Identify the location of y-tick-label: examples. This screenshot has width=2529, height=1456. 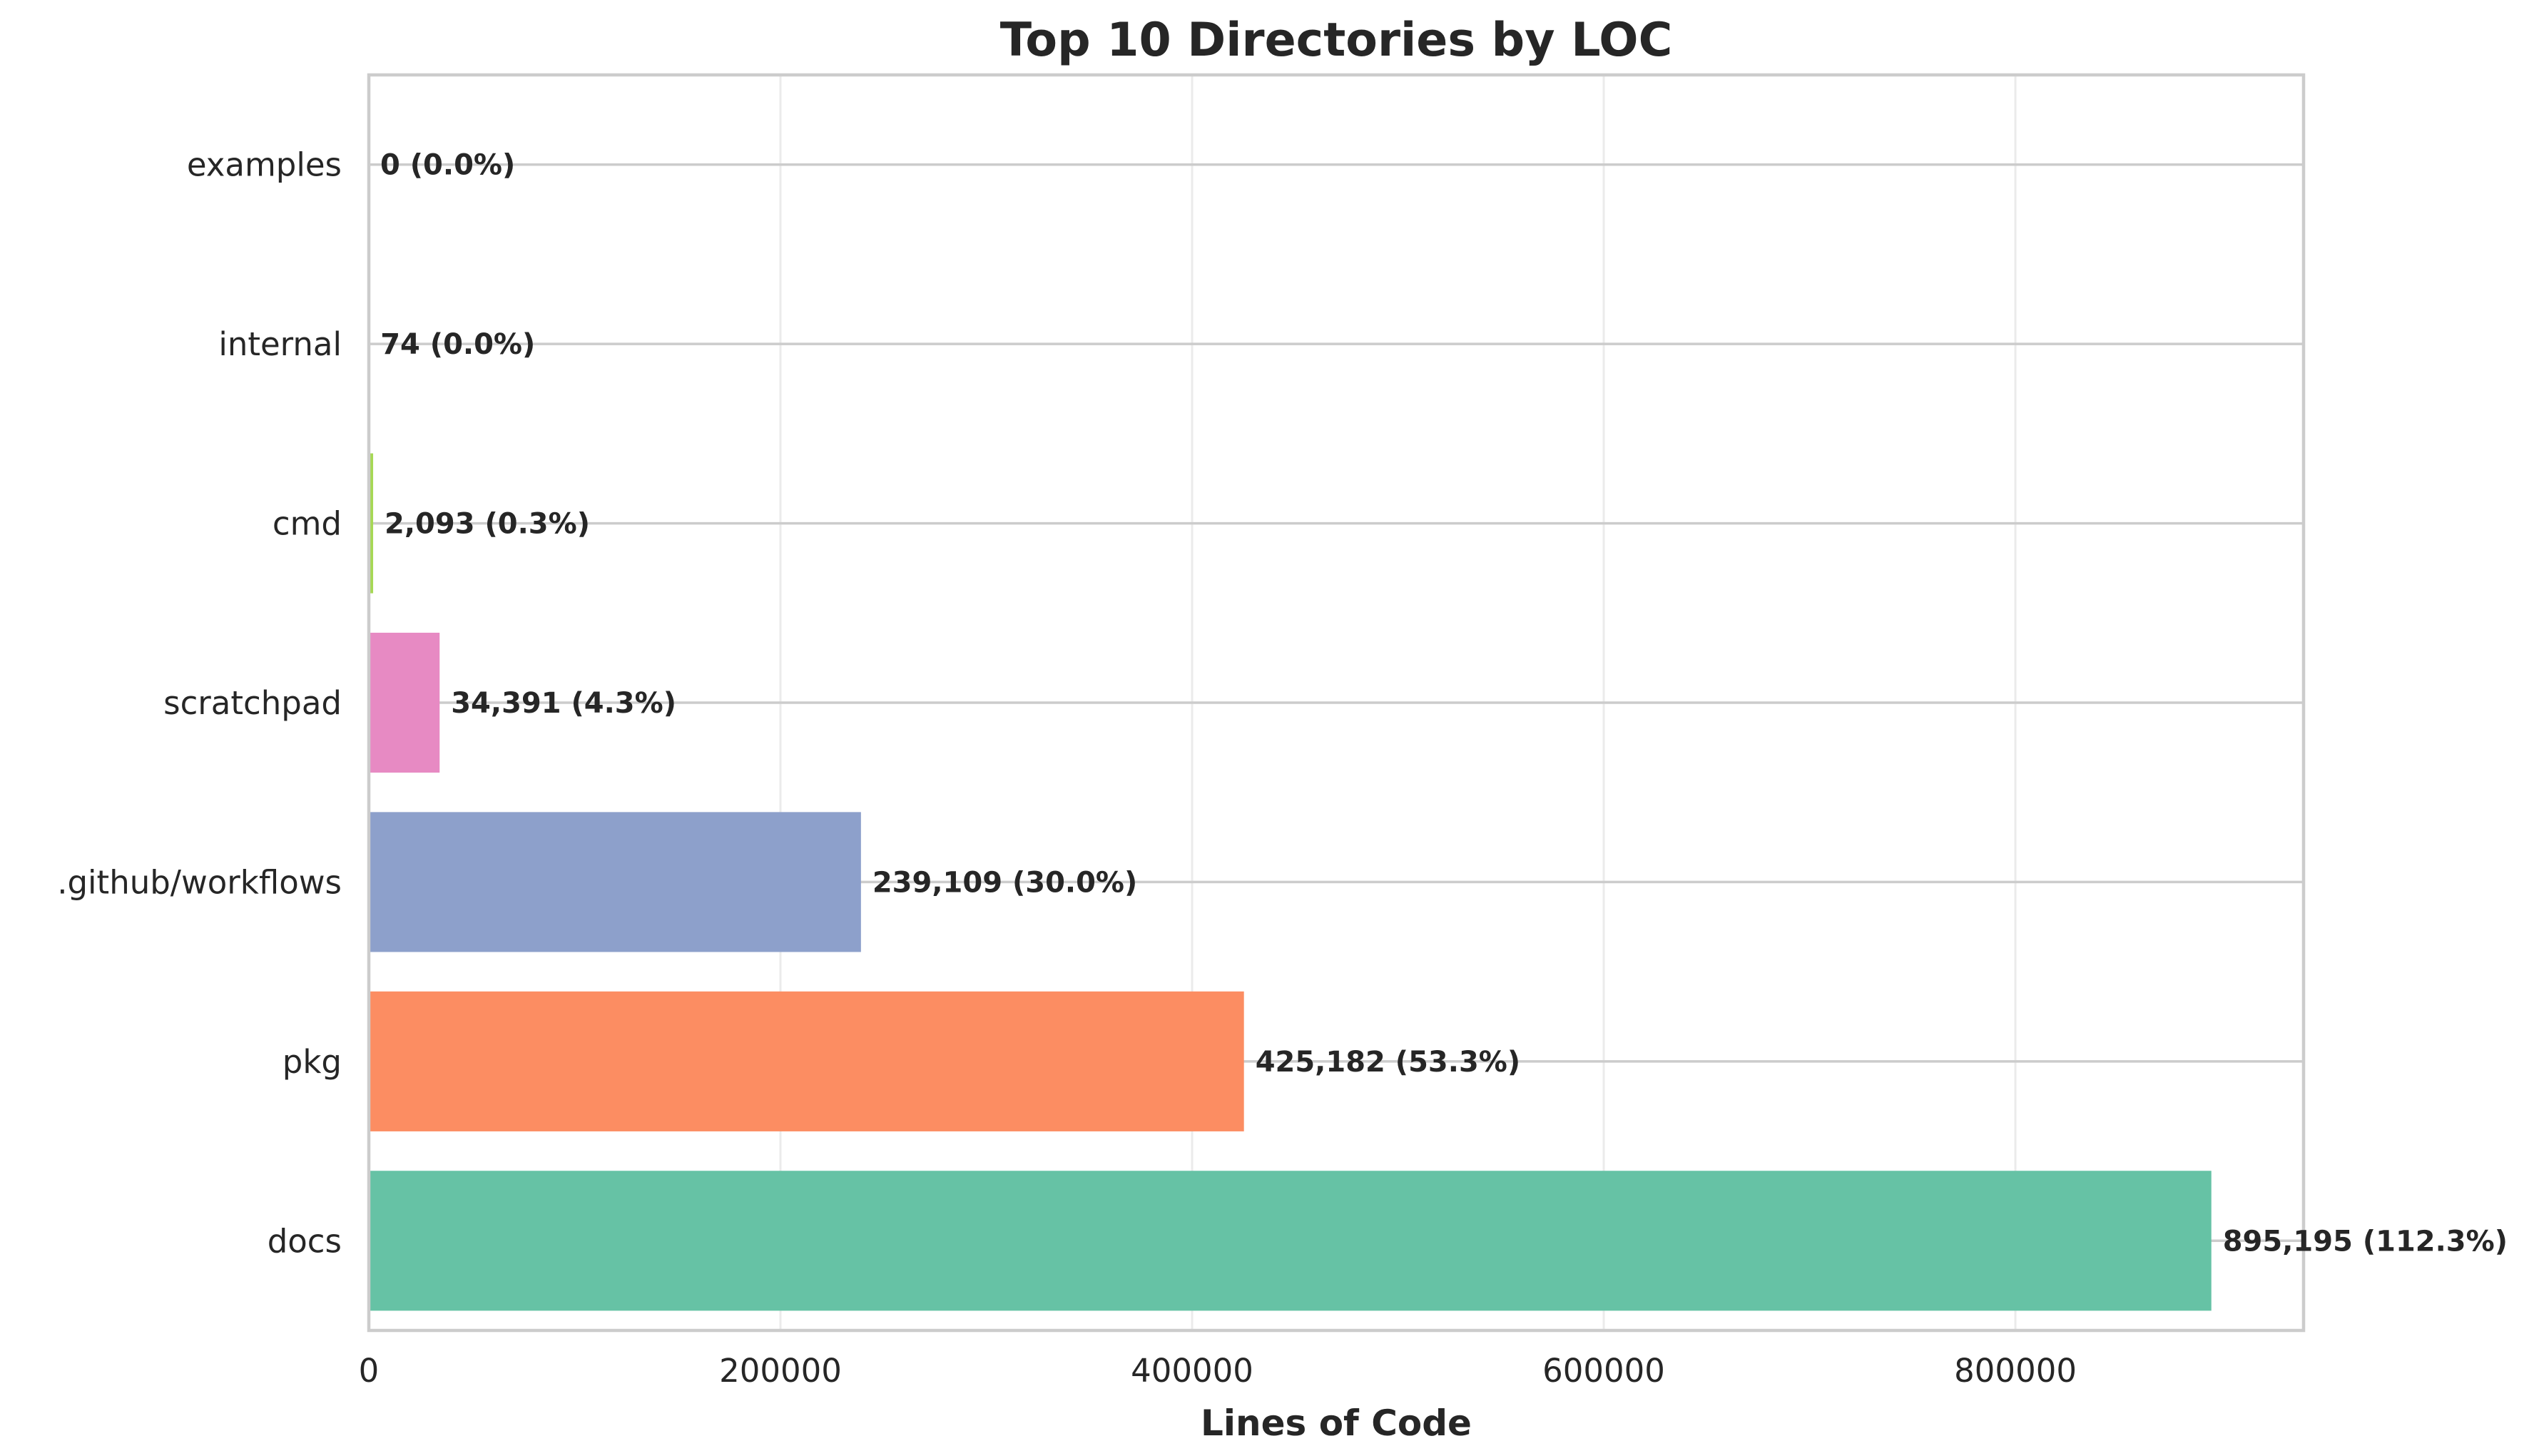
(264, 165).